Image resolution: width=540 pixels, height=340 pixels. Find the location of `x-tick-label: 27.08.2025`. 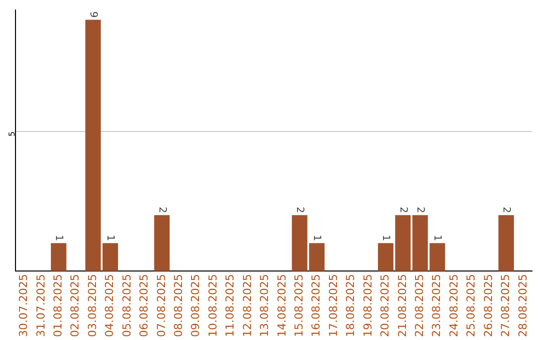

x-tick-label: 27.08.2025 is located at coordinates (505, 306).